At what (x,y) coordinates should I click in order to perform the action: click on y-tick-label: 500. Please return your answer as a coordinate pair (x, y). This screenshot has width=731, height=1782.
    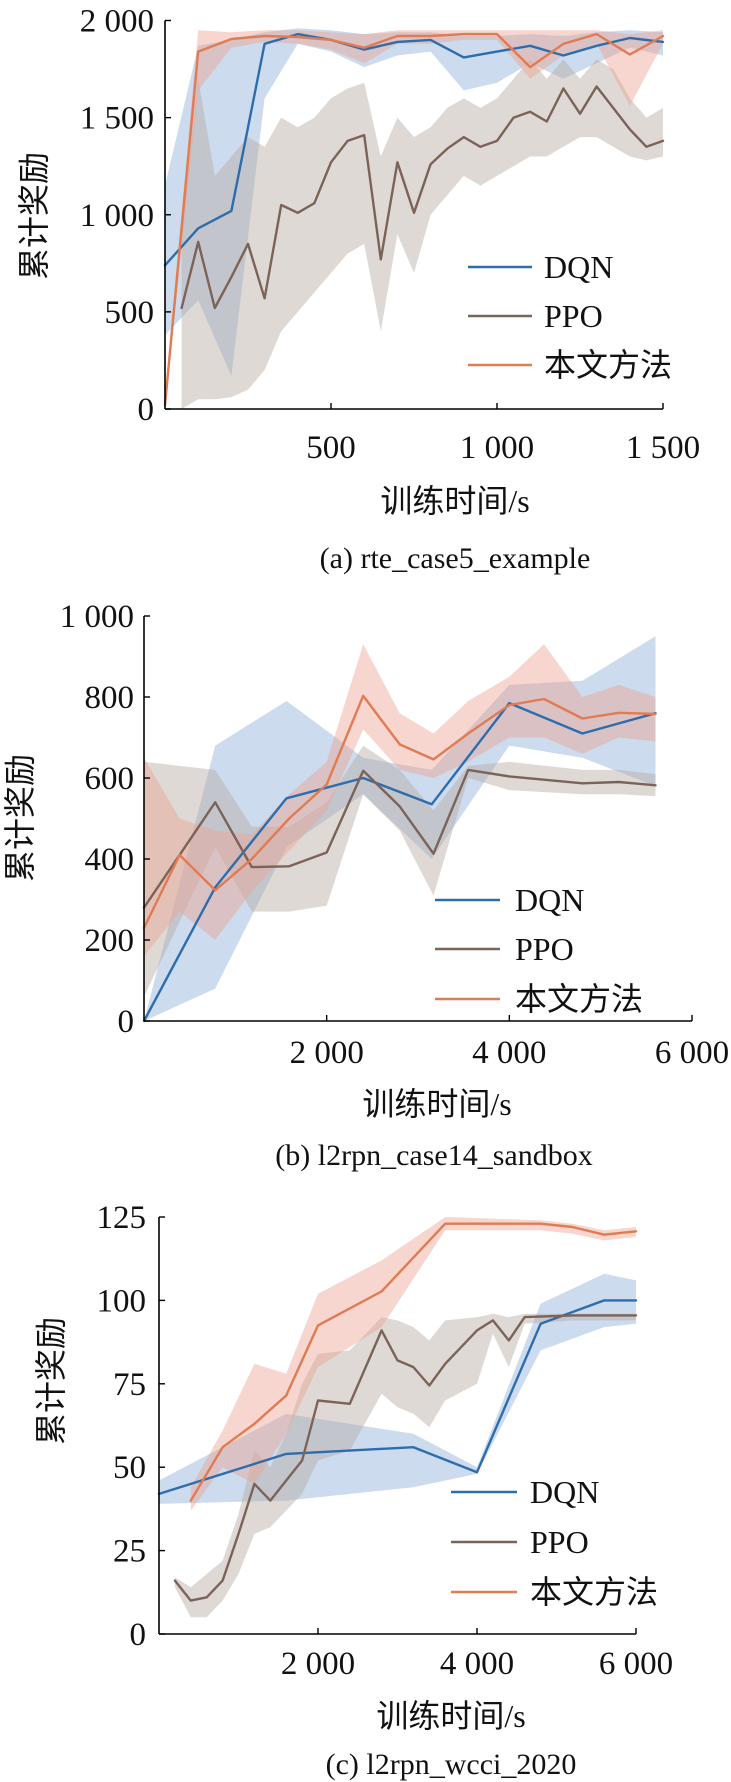
    Looking at the image, I should click on (130, 313).